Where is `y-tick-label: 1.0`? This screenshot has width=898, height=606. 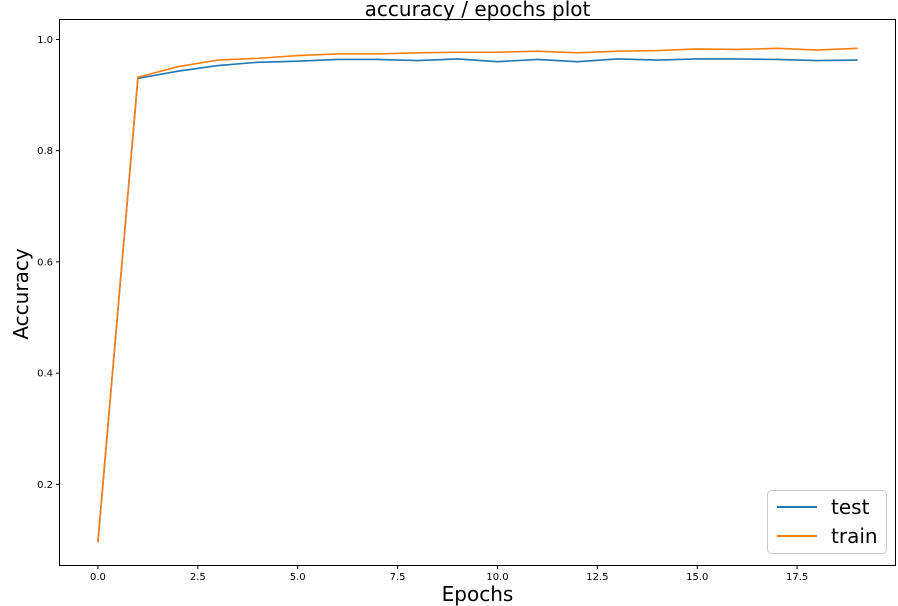 y-tick-label: 1.0 is located at coordinates (45, 40).